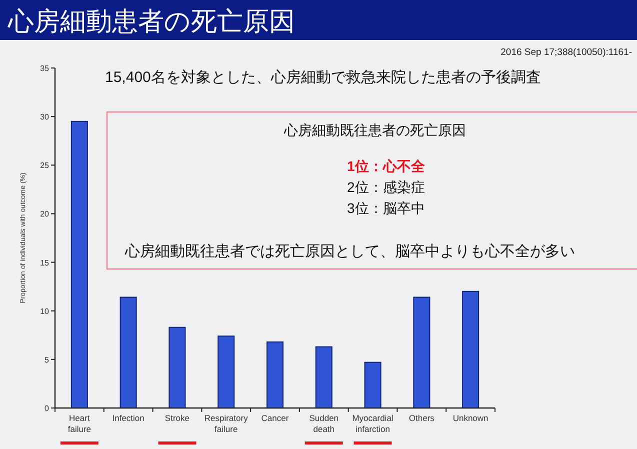 The height and width of the screenshot is (449, 637). Describe the element at coordinates (80, 423) in the screenshot. I see `x-tick-label: Heart failure` at that location.